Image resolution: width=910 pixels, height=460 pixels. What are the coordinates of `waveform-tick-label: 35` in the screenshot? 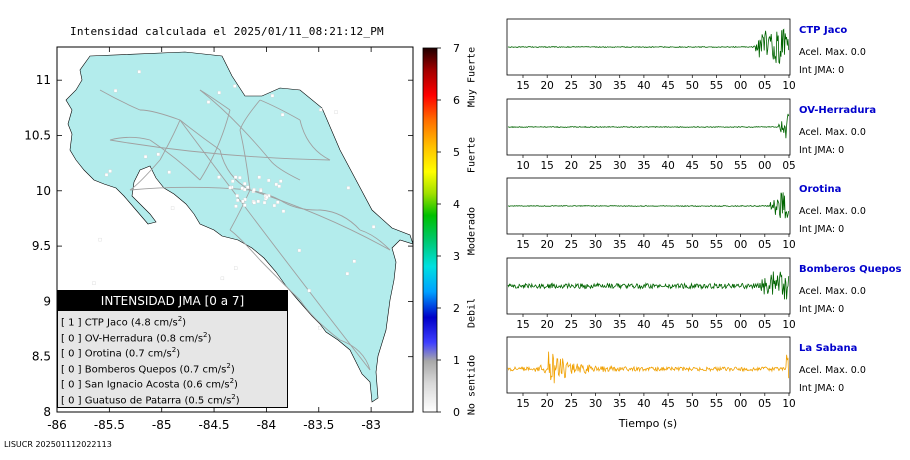 It's located at (619, 86).